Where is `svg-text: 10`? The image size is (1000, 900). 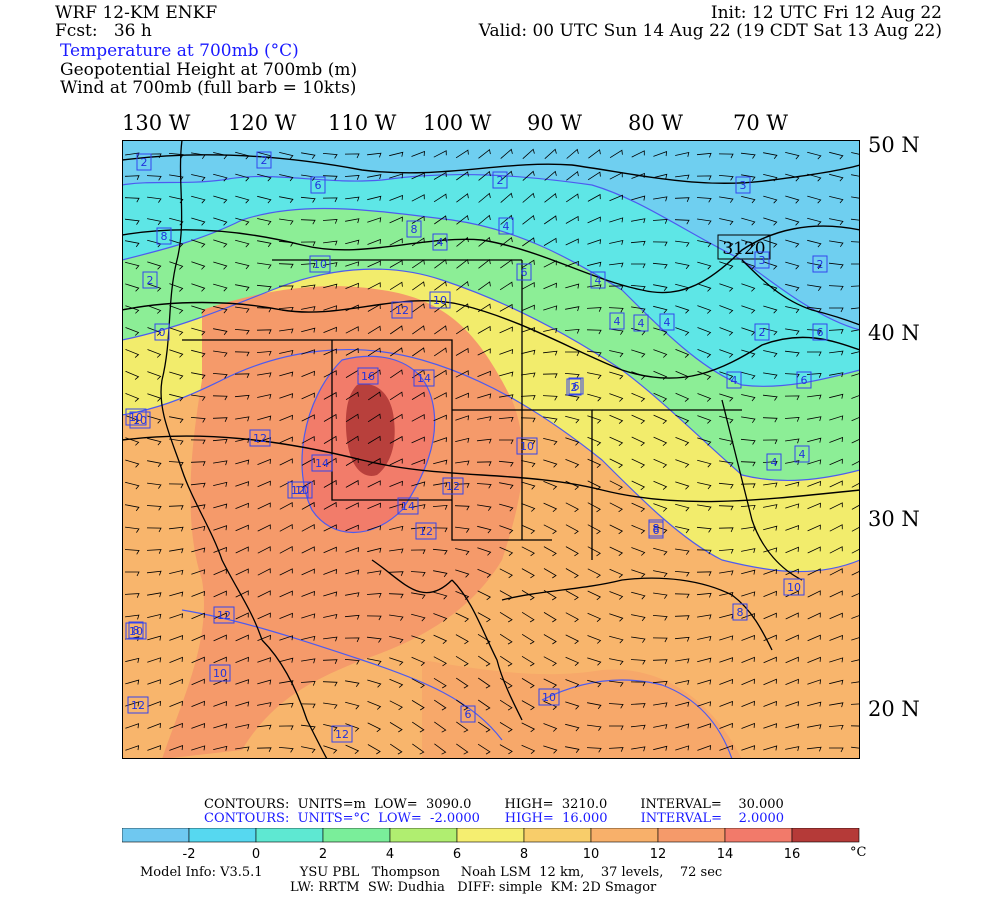
svg-text: 10 is located at coordinates (136, 417).